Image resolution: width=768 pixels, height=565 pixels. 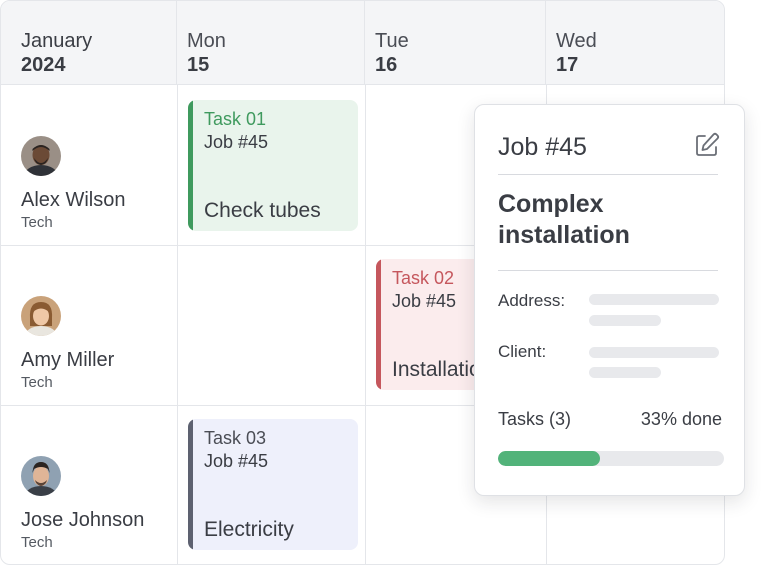 I want to click on person-row-header: Alex Wilson Tech, so click(x=73, y=185).